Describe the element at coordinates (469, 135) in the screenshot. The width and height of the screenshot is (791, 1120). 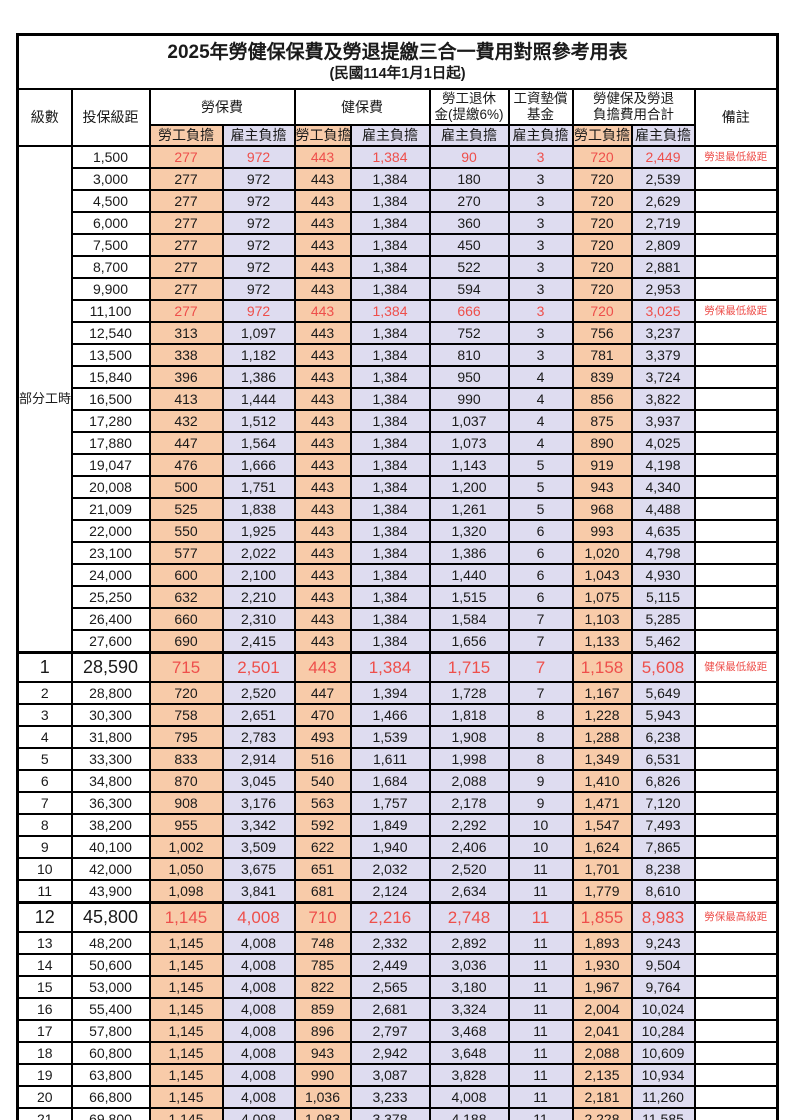
I see `header-pension-employer: 雇主負擔` at that location.